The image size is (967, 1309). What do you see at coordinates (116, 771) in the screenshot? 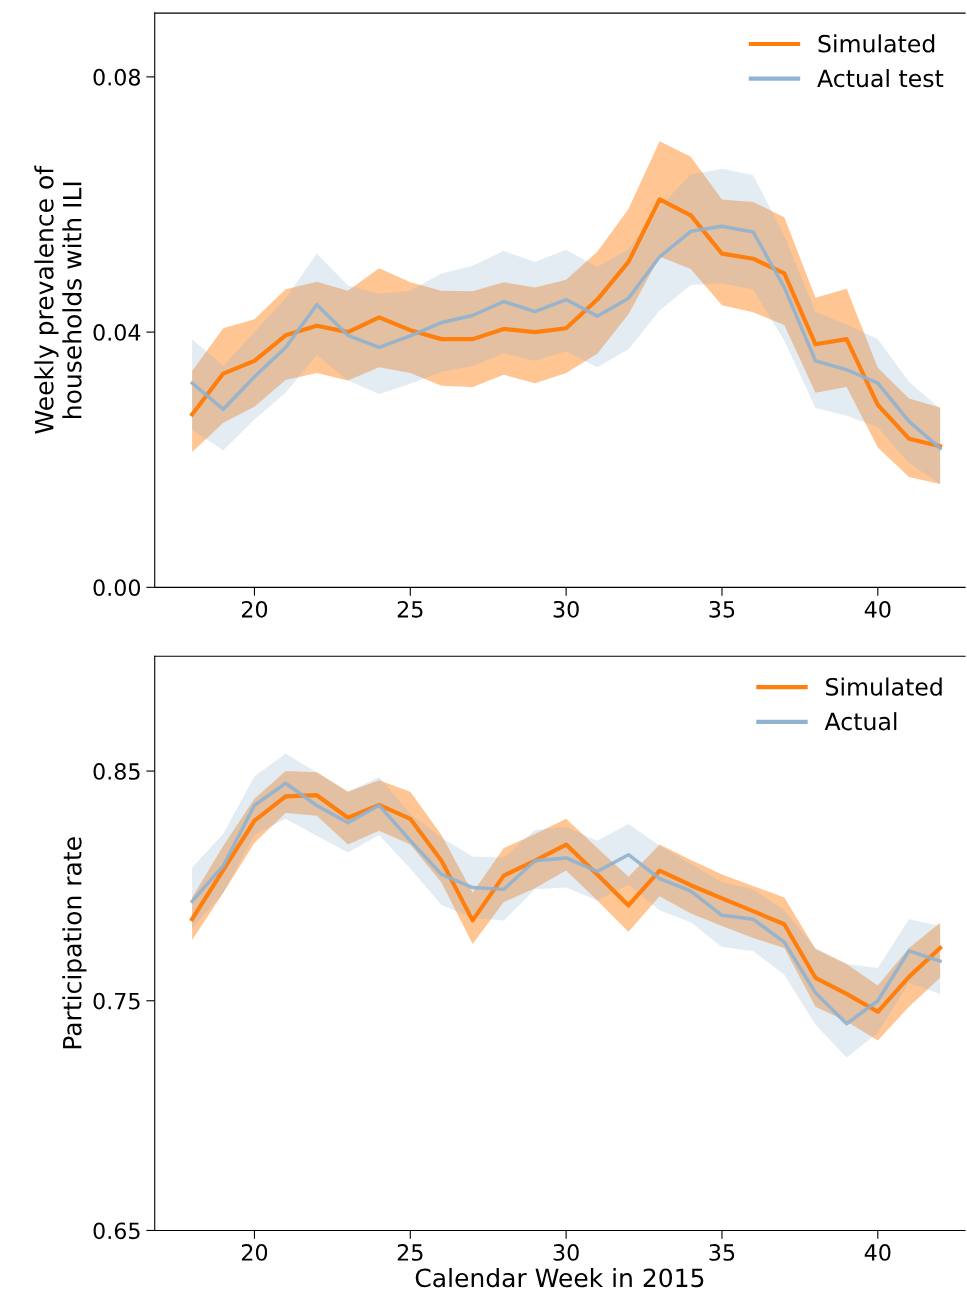
I see `y-tick-label: 0.85` at bounding box center [116, 771].